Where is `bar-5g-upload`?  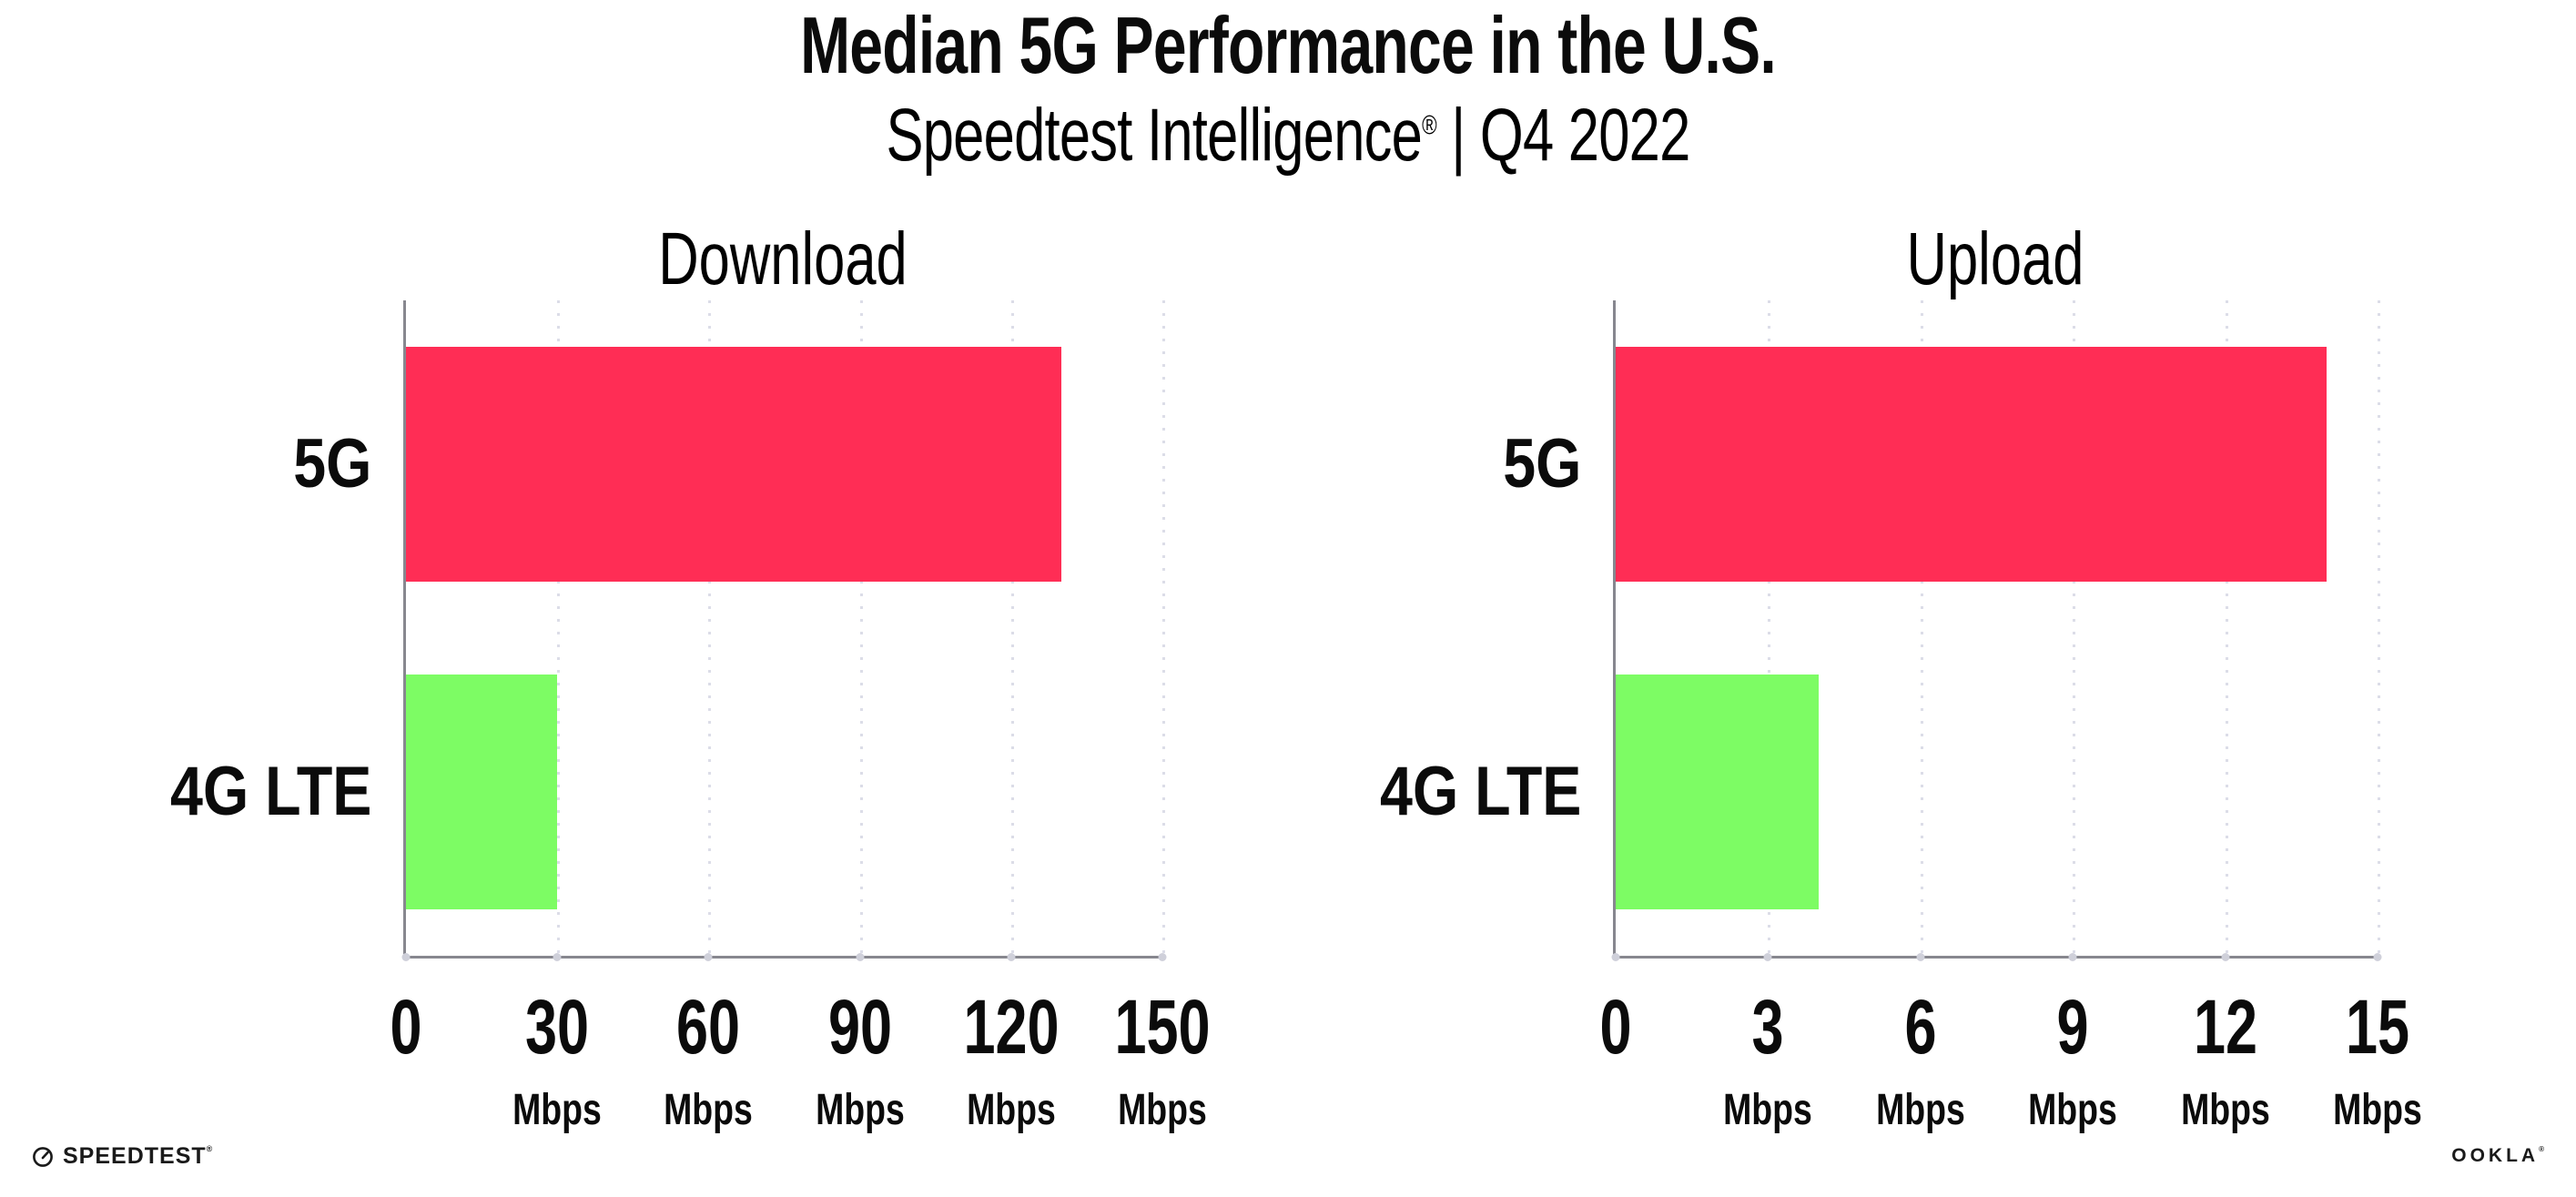 bar-5g-upload is located at coordinates (1972, 465).